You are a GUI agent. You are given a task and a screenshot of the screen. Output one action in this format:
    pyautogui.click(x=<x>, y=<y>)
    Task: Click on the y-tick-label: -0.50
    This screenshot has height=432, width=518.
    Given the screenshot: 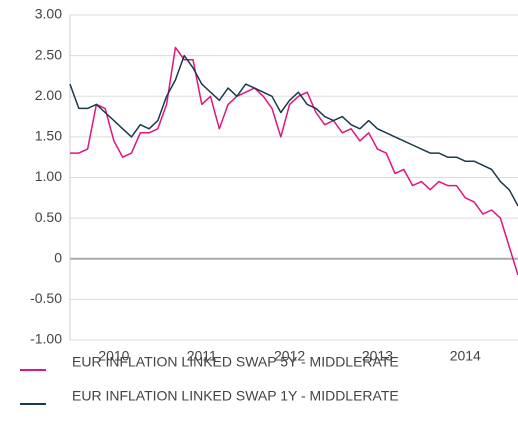 What is the action you would take?
    pyautogui.click(x=46, y=298)
    